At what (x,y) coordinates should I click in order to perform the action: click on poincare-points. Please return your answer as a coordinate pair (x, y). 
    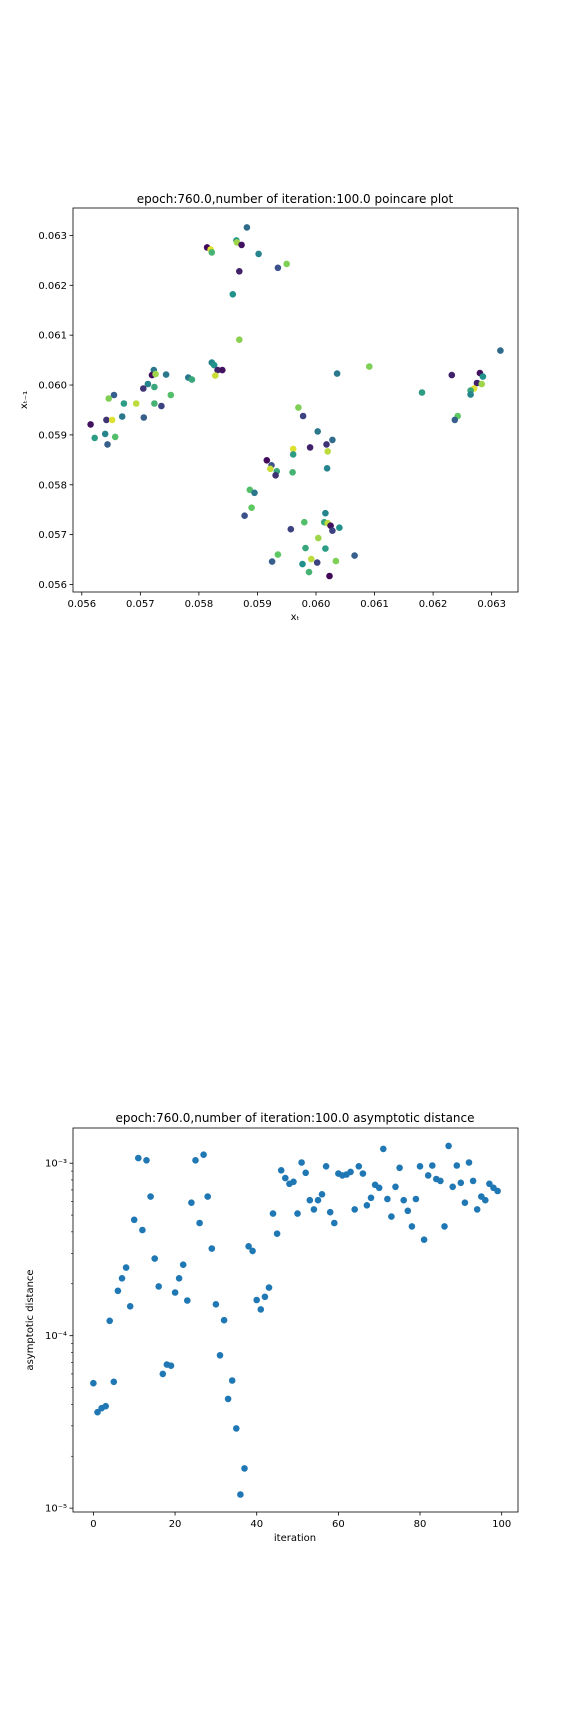
    Looking at the image, I should click on (295, 402).